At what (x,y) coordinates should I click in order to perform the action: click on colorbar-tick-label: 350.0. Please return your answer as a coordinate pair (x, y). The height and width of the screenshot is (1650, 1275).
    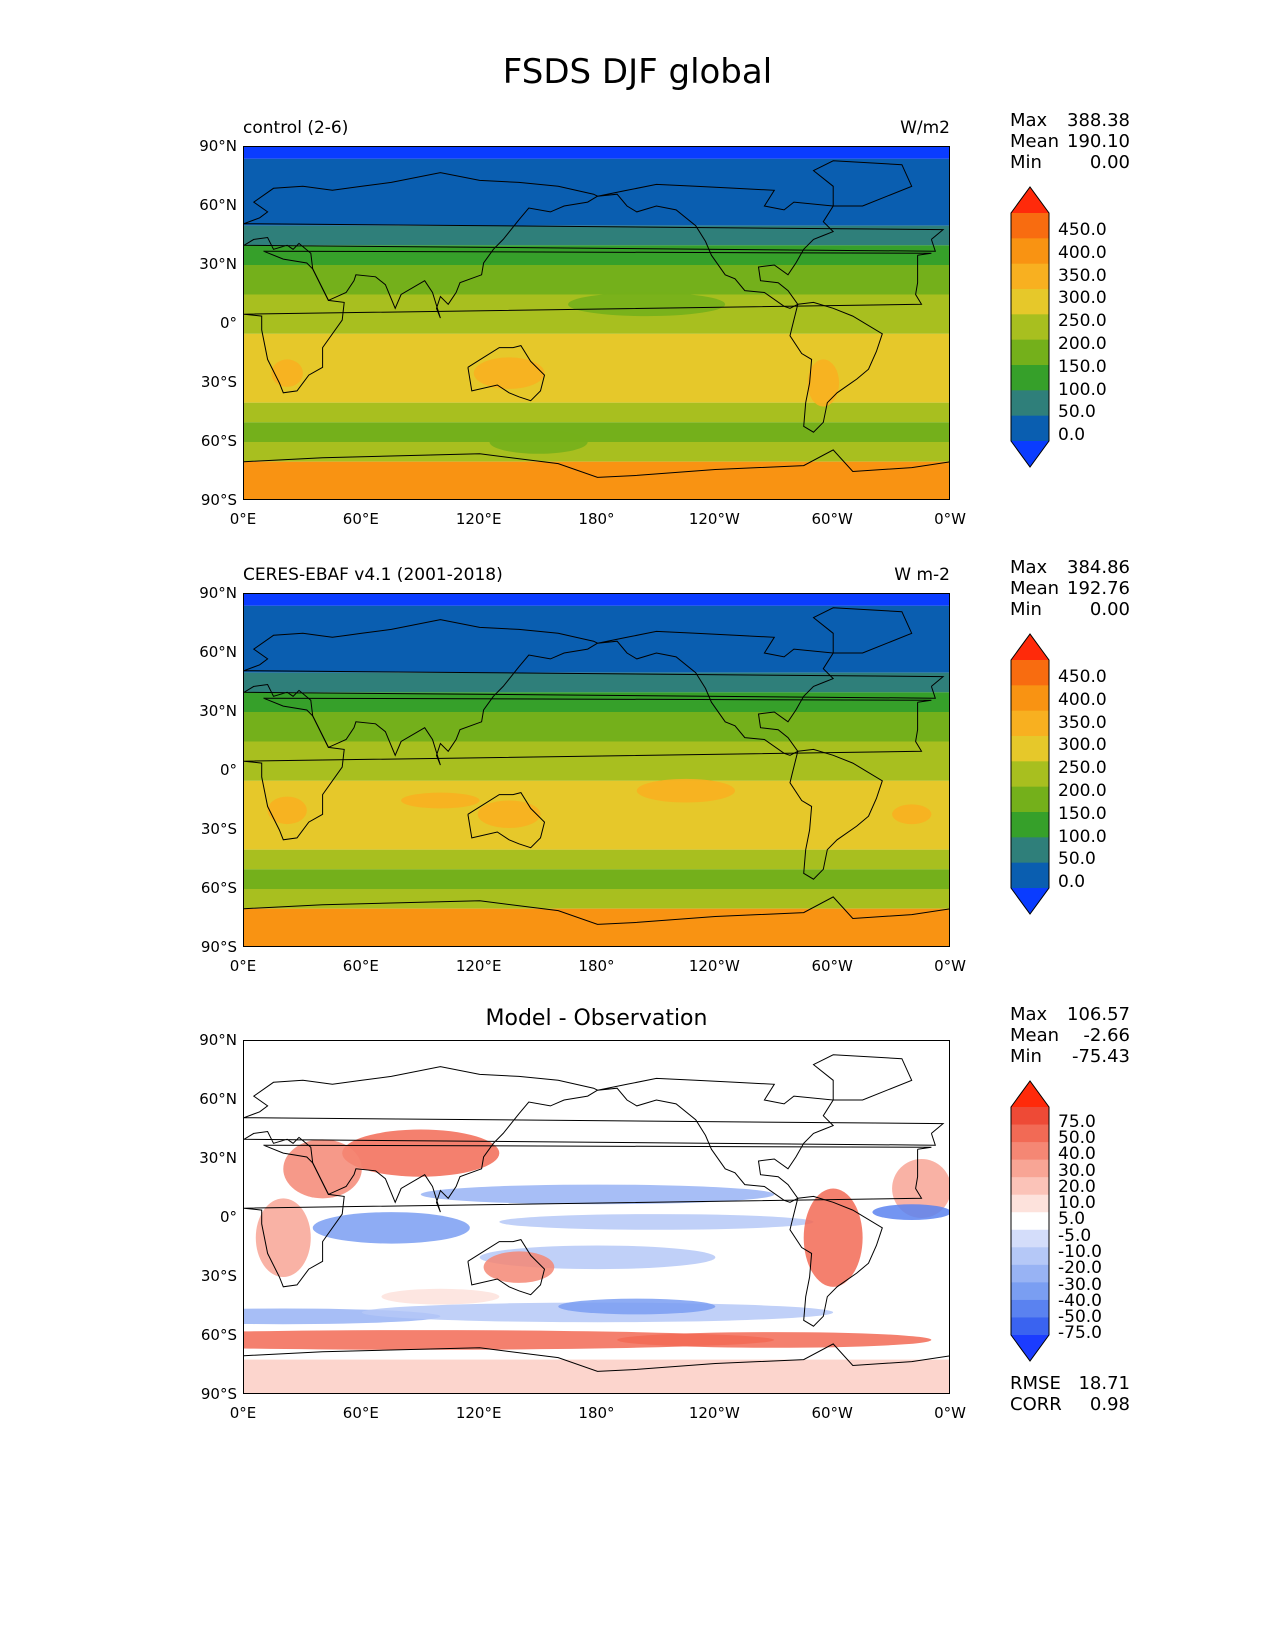
    Looking at the image, I should click on (1082, 275).